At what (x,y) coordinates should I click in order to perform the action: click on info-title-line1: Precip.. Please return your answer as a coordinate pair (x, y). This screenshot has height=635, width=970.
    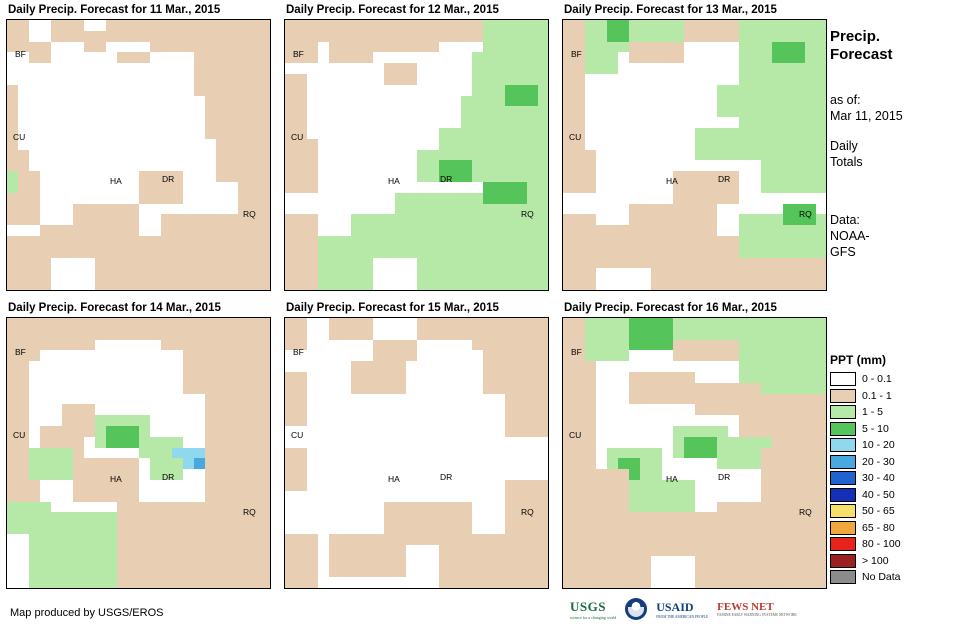
    Looking at the image, I should click on (855, 36).